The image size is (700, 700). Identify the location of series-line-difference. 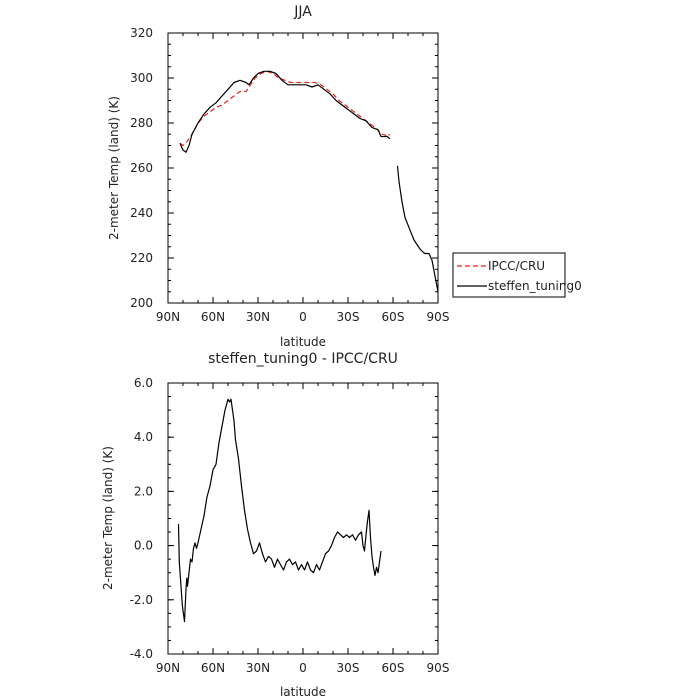
(279, 510).